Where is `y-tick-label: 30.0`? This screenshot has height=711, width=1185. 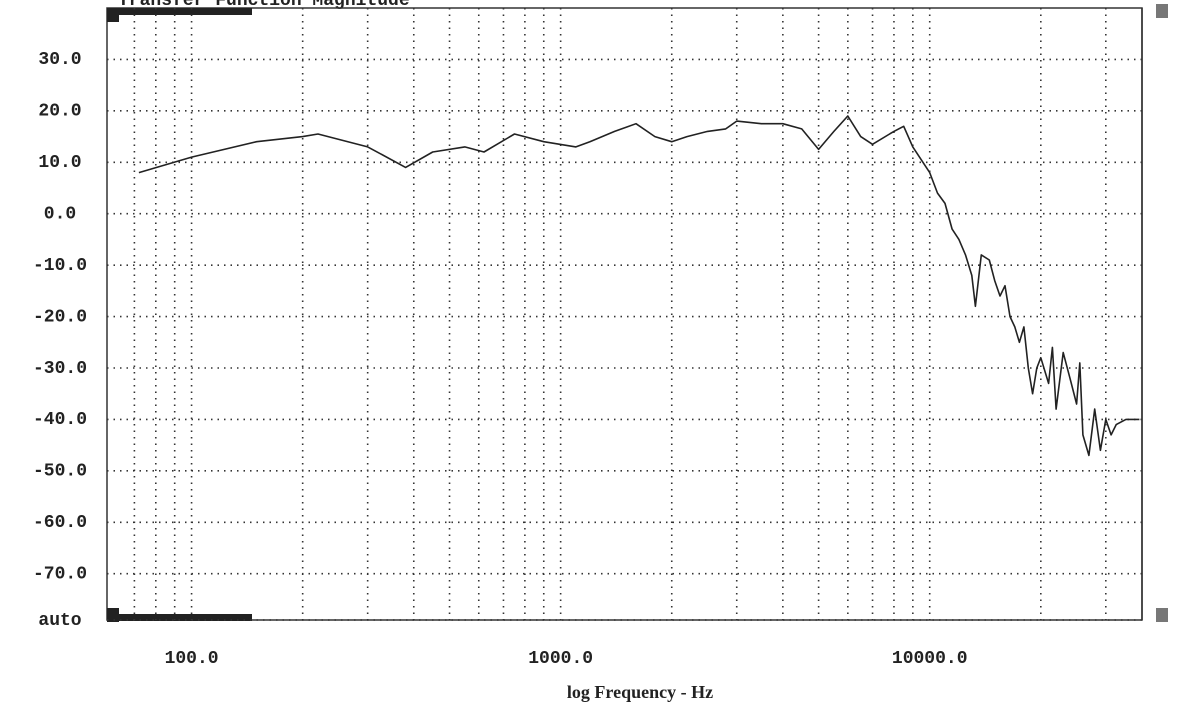 y-tick-label: 30.0 is located at coordinates (59, 60).